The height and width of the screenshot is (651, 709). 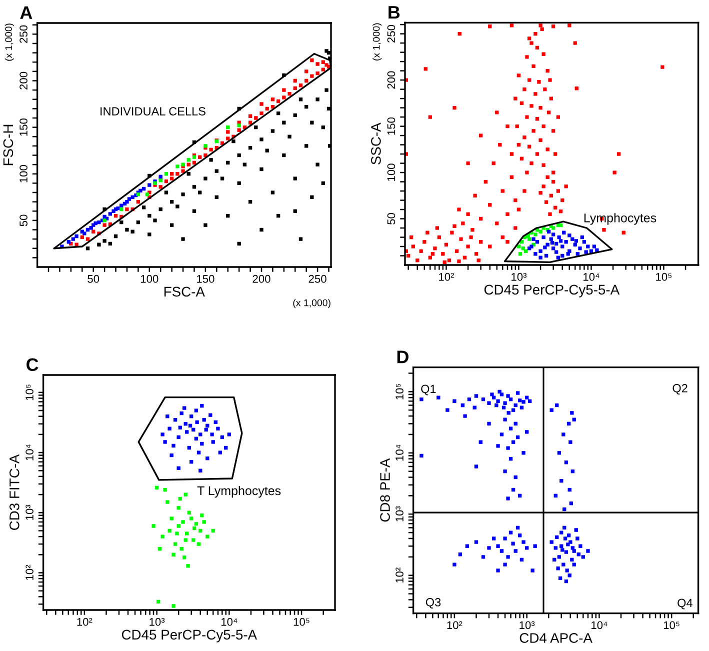 I want to click on x-tick-label: 250, so click(x=317, y=278).